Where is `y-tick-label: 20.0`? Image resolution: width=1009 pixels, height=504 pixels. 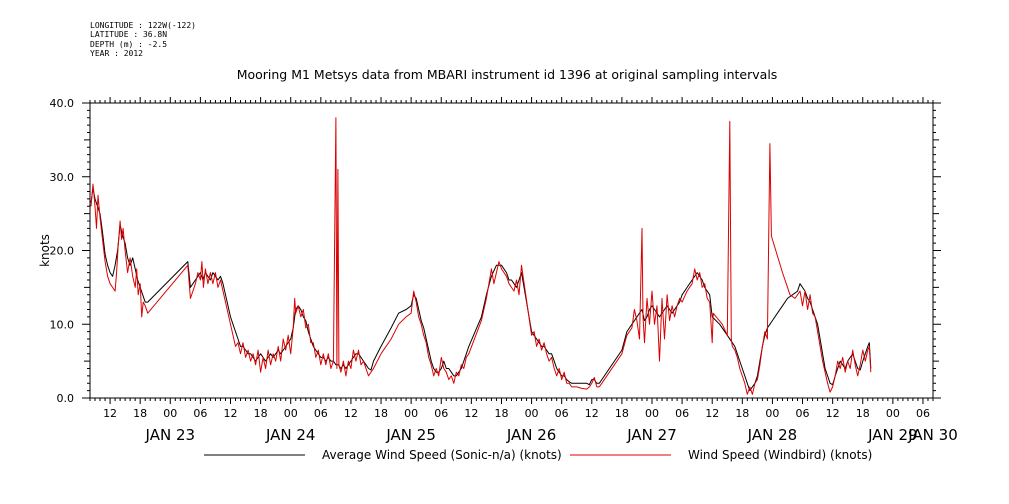
y-tick-label: 20.0 is located at coordinates (62, 251).